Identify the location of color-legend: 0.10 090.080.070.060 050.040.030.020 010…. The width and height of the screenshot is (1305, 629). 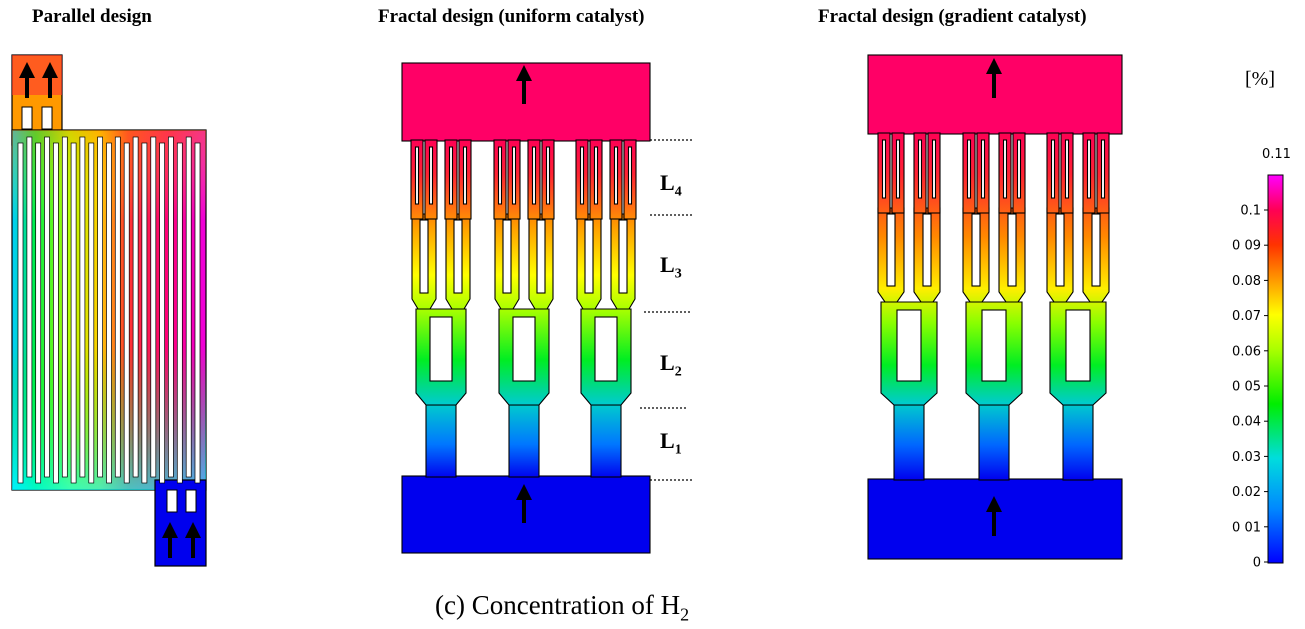
(1261, 359).